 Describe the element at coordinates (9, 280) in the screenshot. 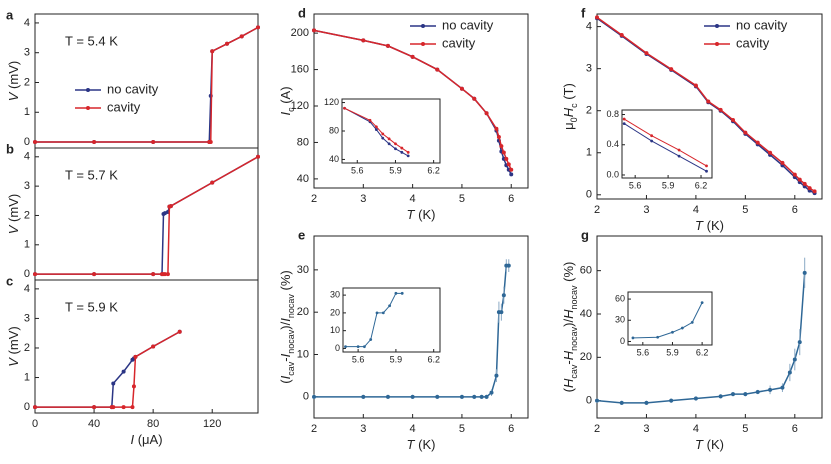

I see `panel-letter: c` at that location.